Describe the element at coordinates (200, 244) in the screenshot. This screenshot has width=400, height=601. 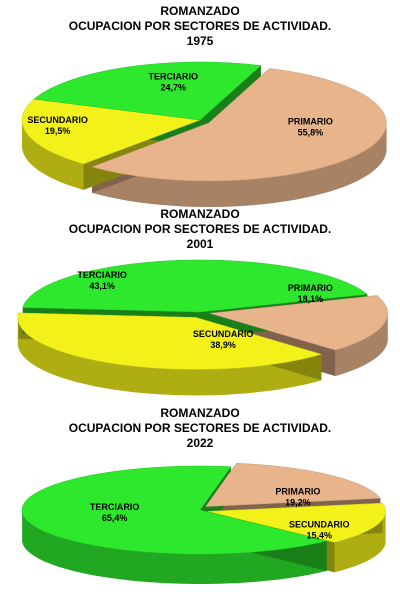
I see `chart-2-title-line-3: 2001` at that location.